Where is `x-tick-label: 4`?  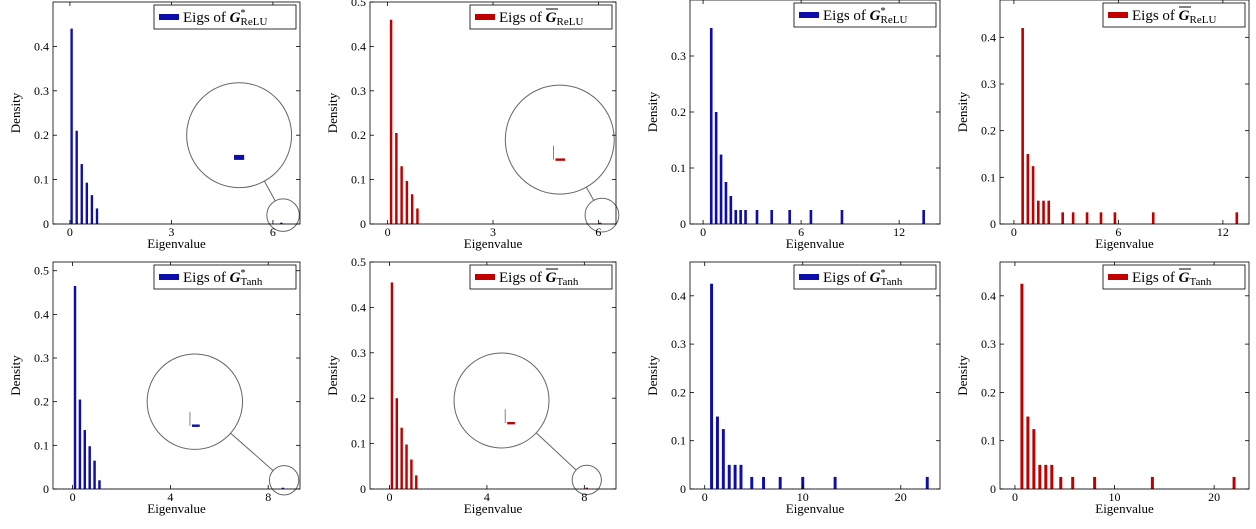
x-tick-label: 4 is located at coordinates (487, 497).